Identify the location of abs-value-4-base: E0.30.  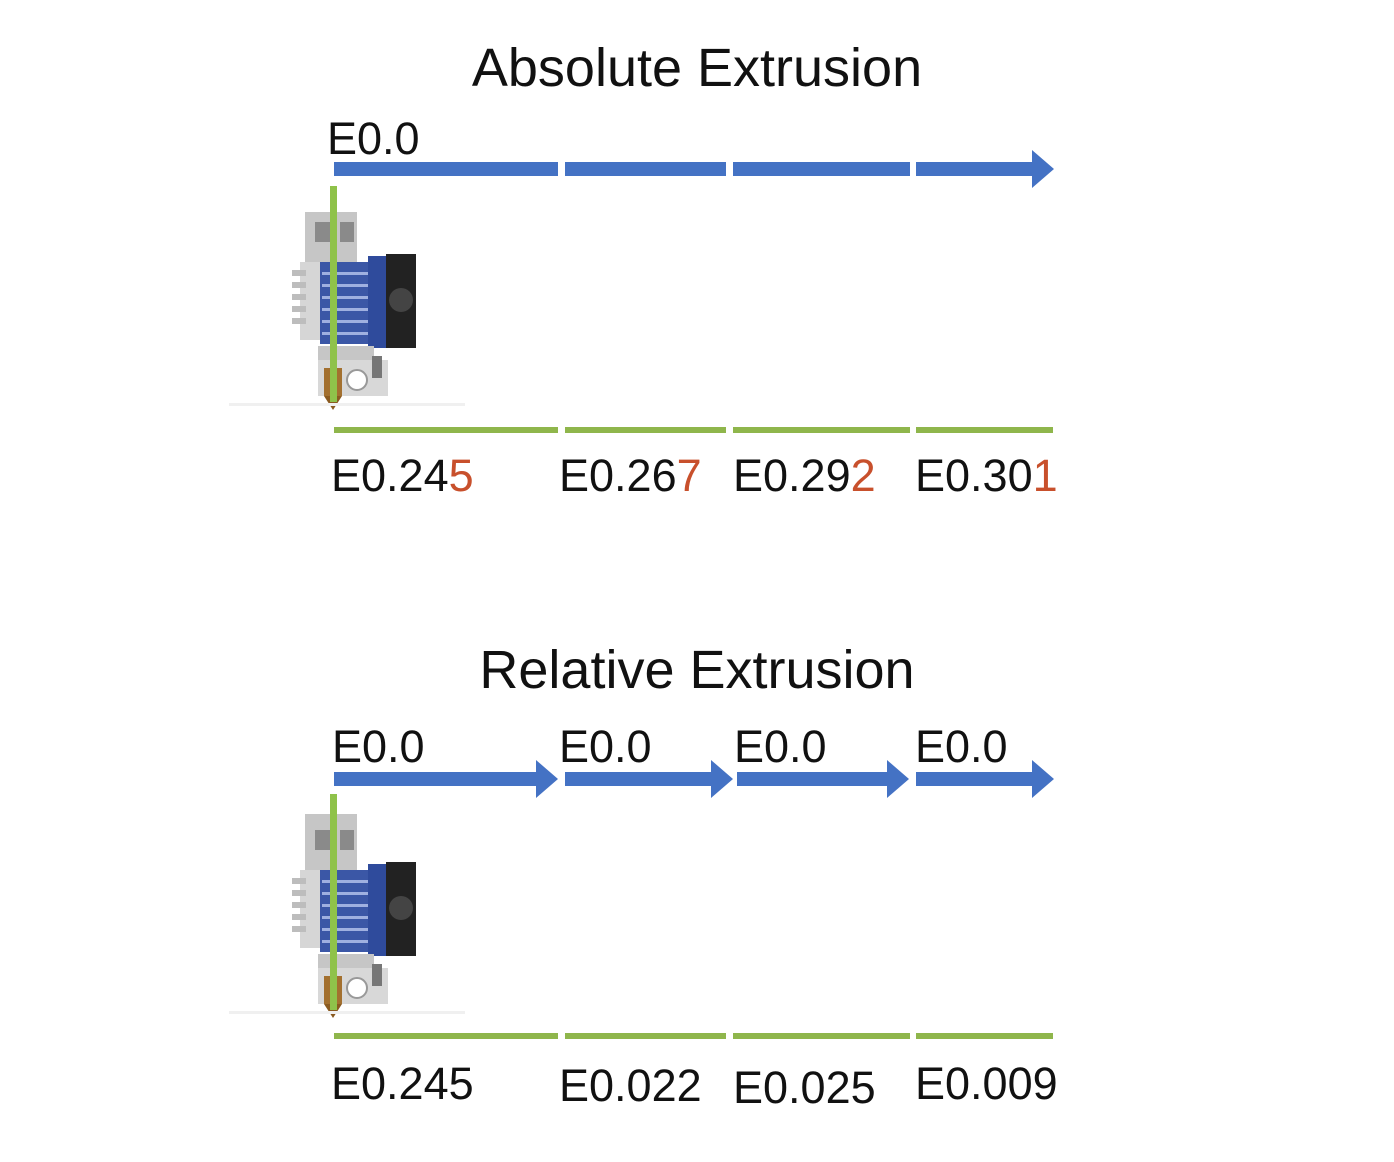
(974, 475).